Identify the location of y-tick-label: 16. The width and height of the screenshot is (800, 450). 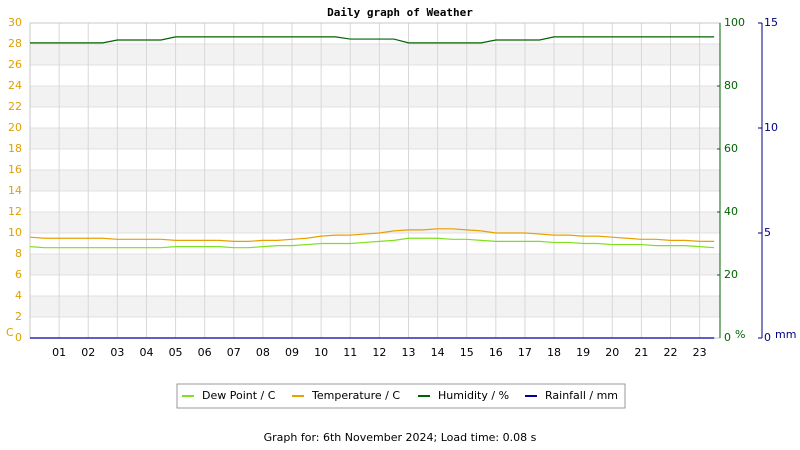
(15, 169).